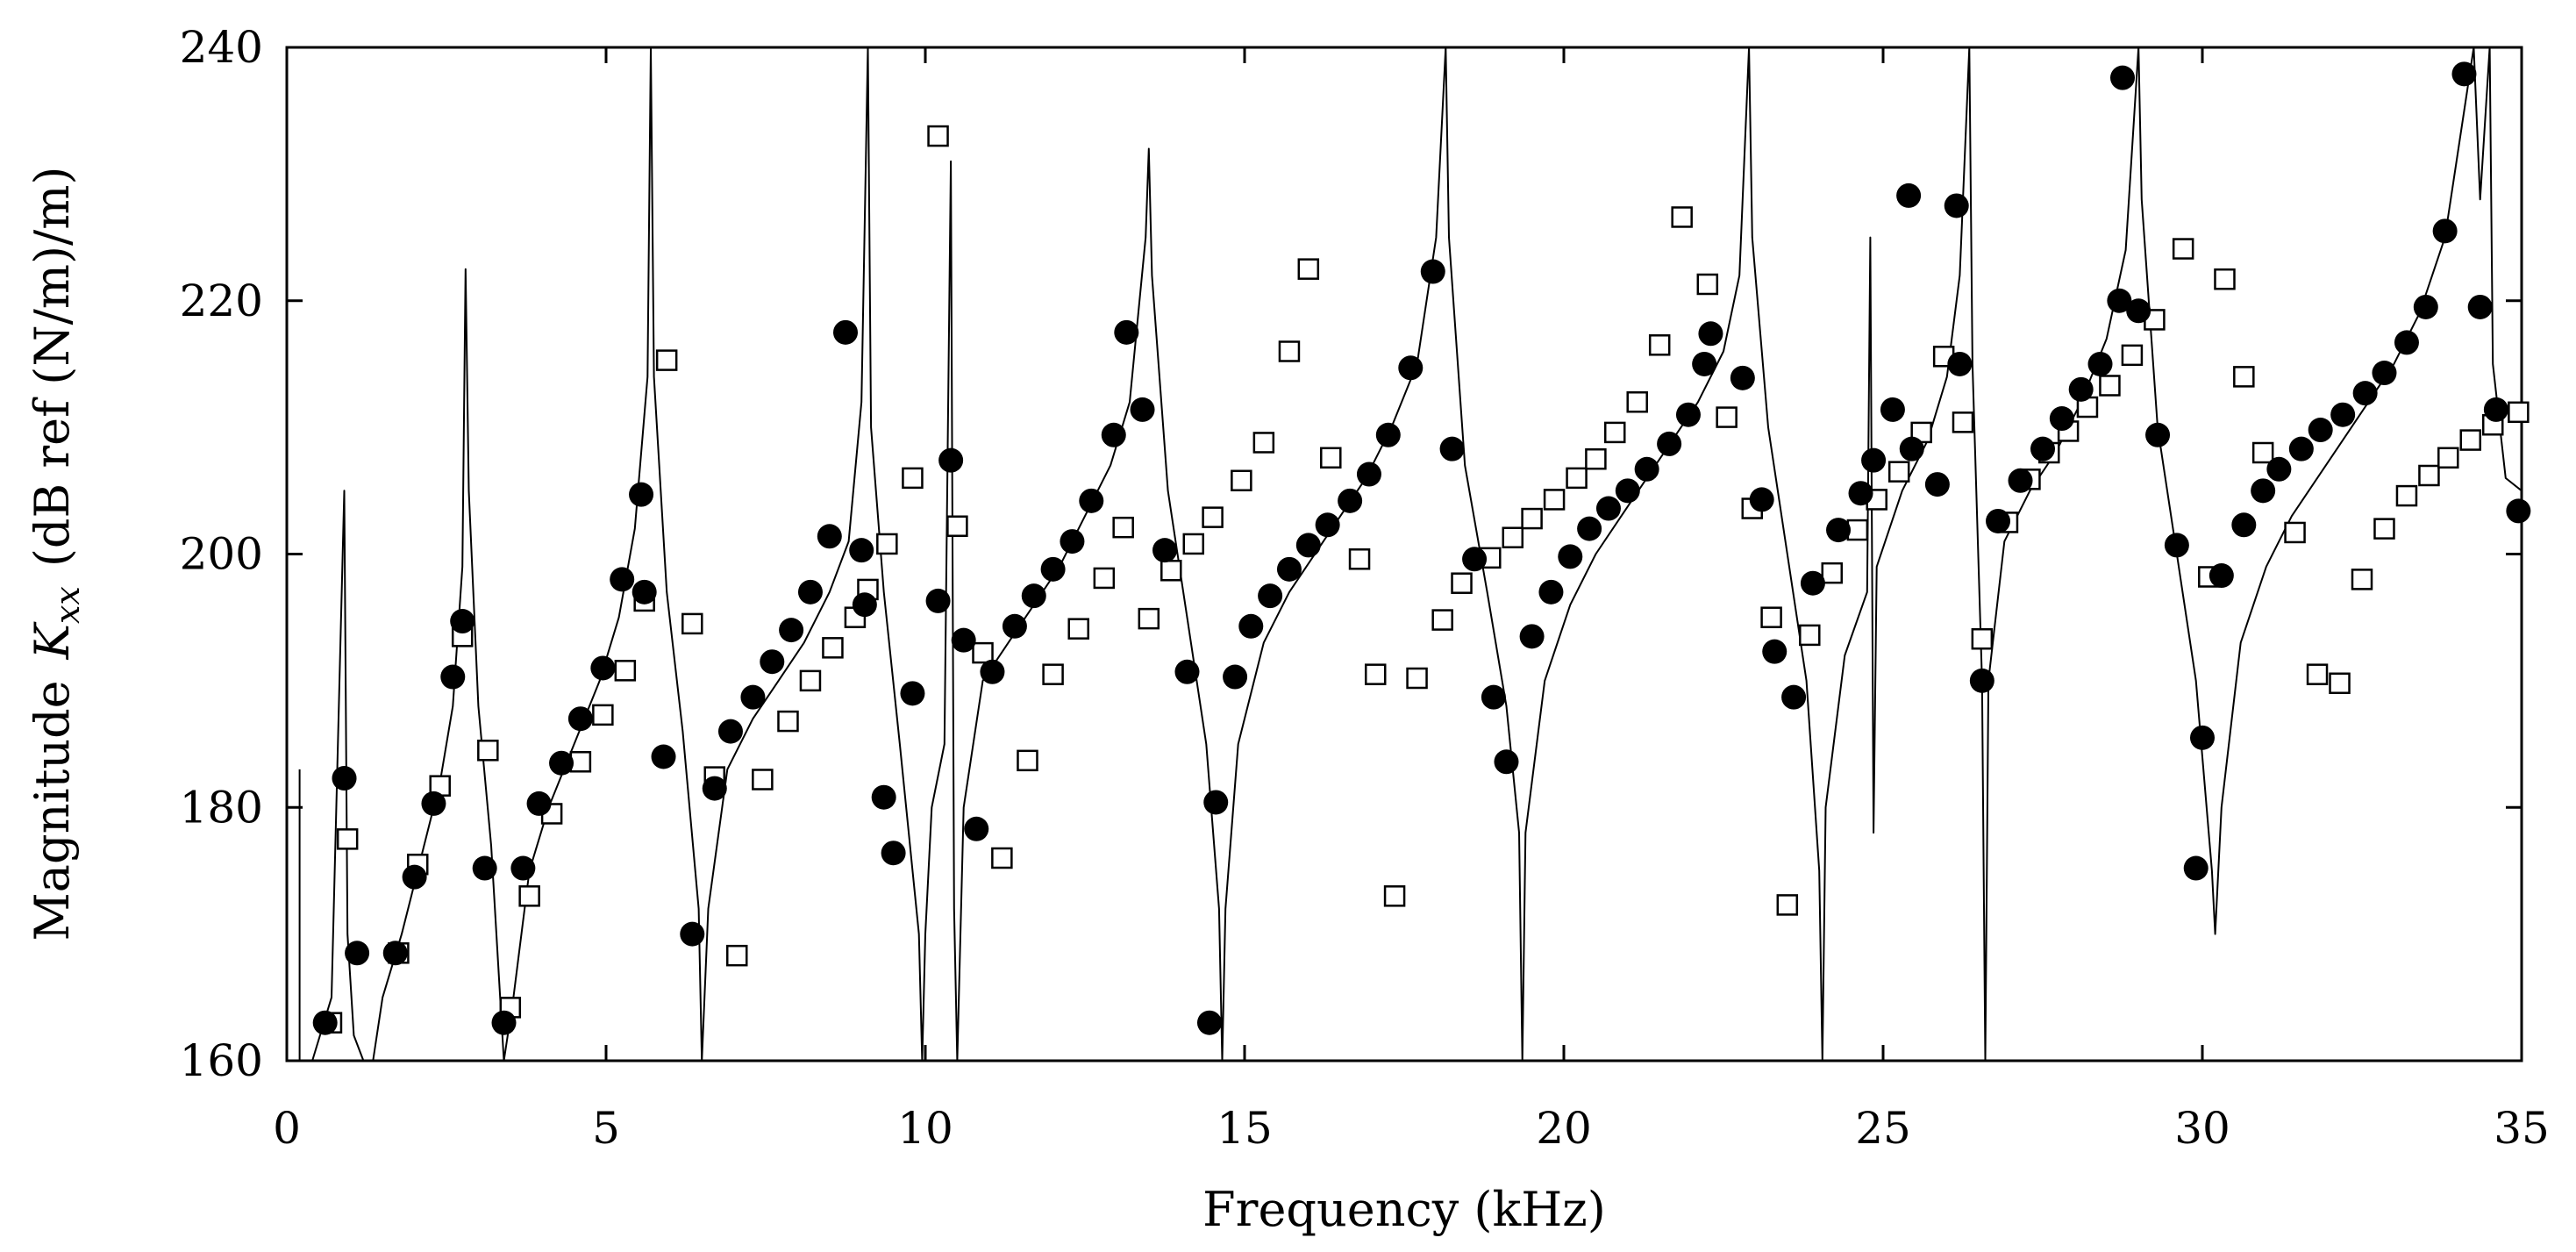  What do you see at coordinates (222, 300) in the screenshot?
I see `y-tick-label: 220` at bounding box center [222, 300].